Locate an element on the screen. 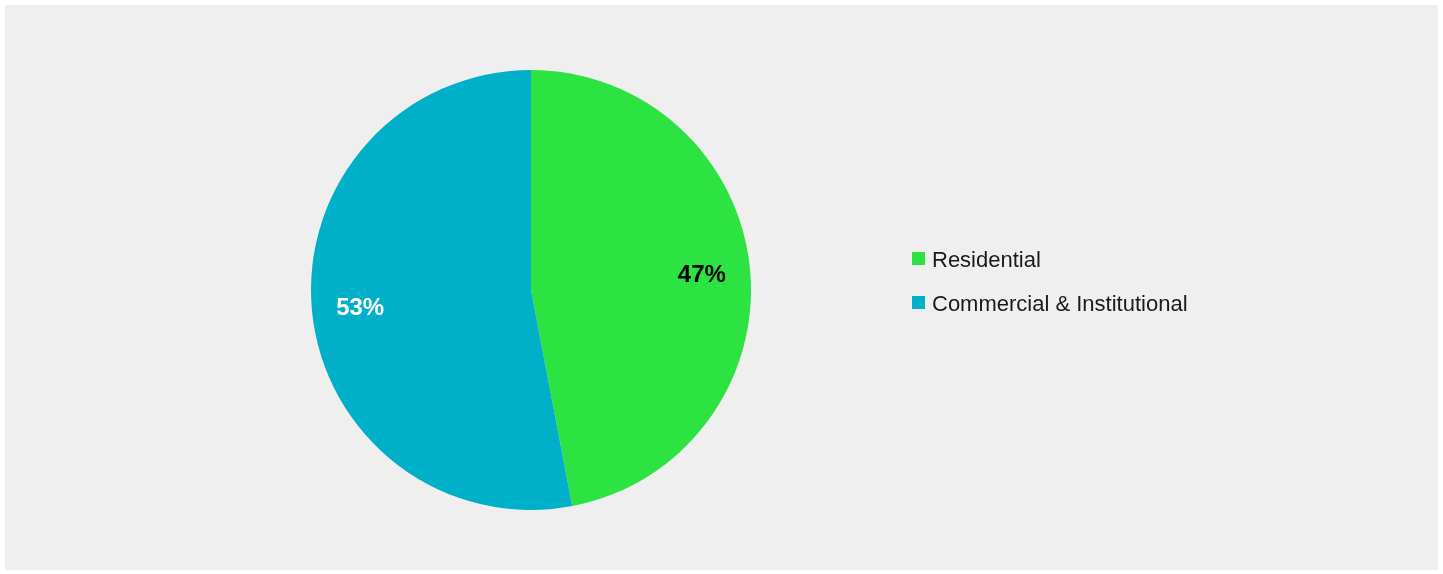  data-label: 47% is located at coordinates (701, 274).